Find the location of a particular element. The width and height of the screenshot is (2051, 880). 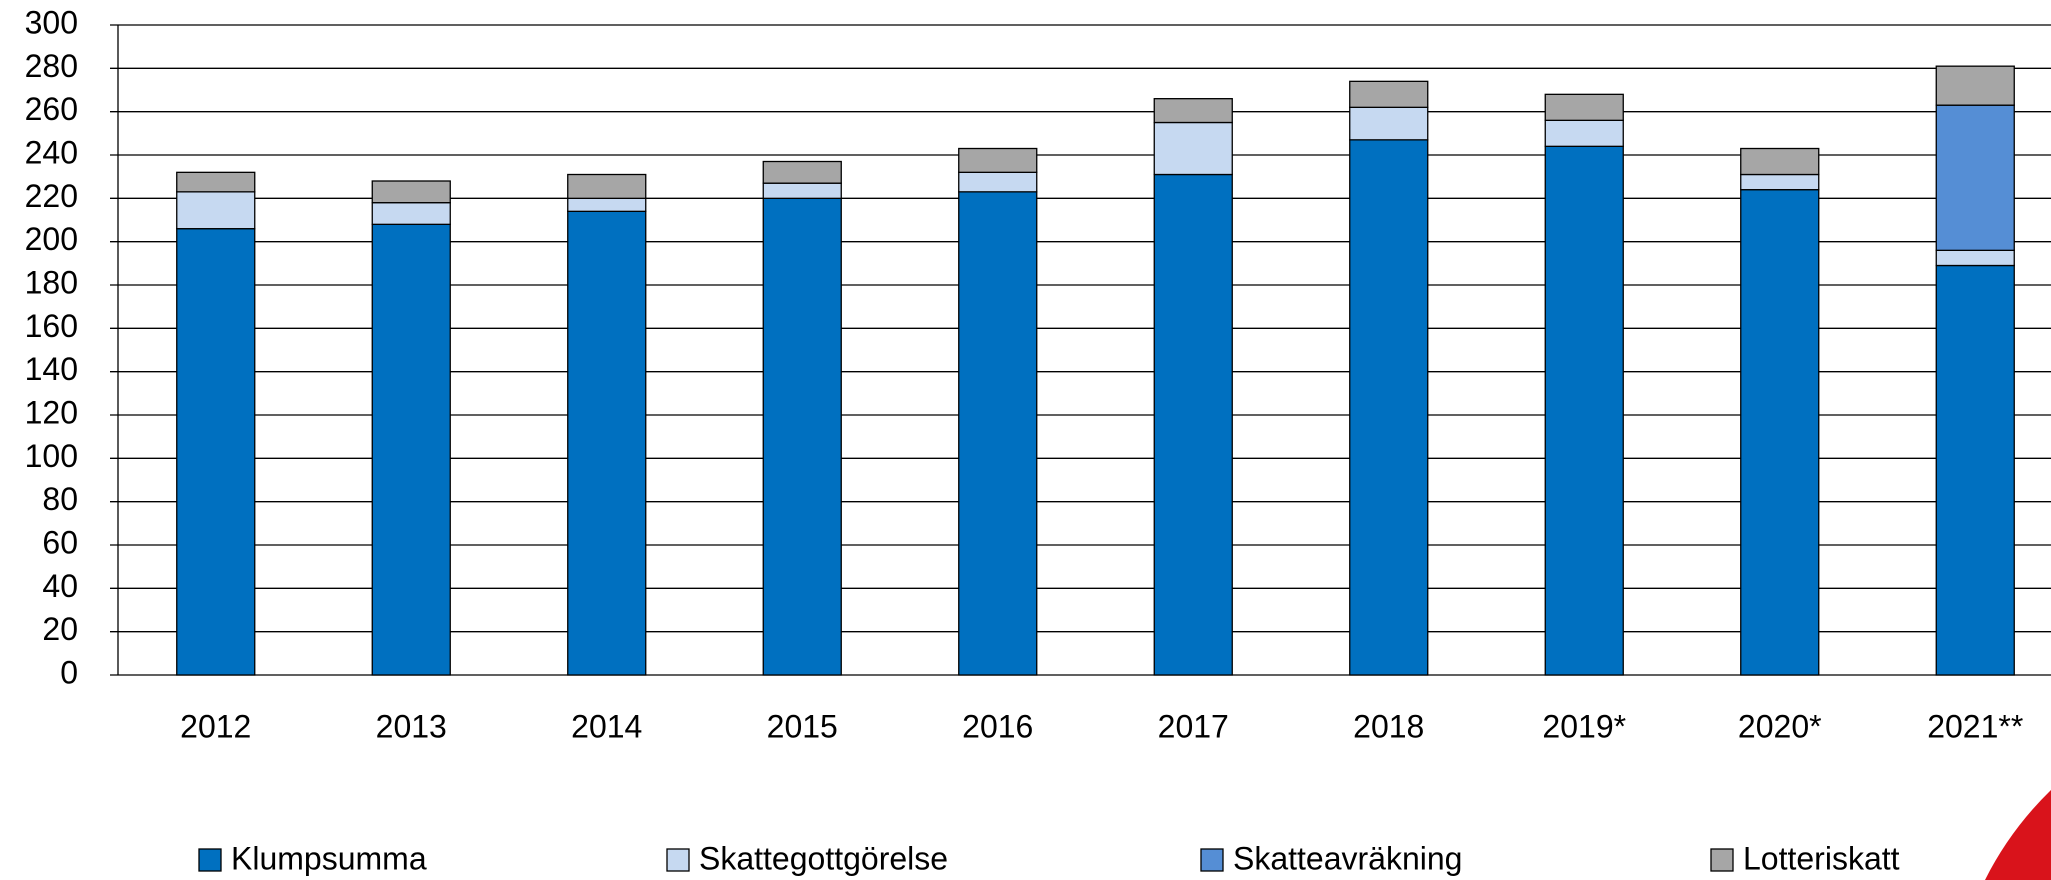

x-tick-label: 2013 is located at coordinates (411, 726).